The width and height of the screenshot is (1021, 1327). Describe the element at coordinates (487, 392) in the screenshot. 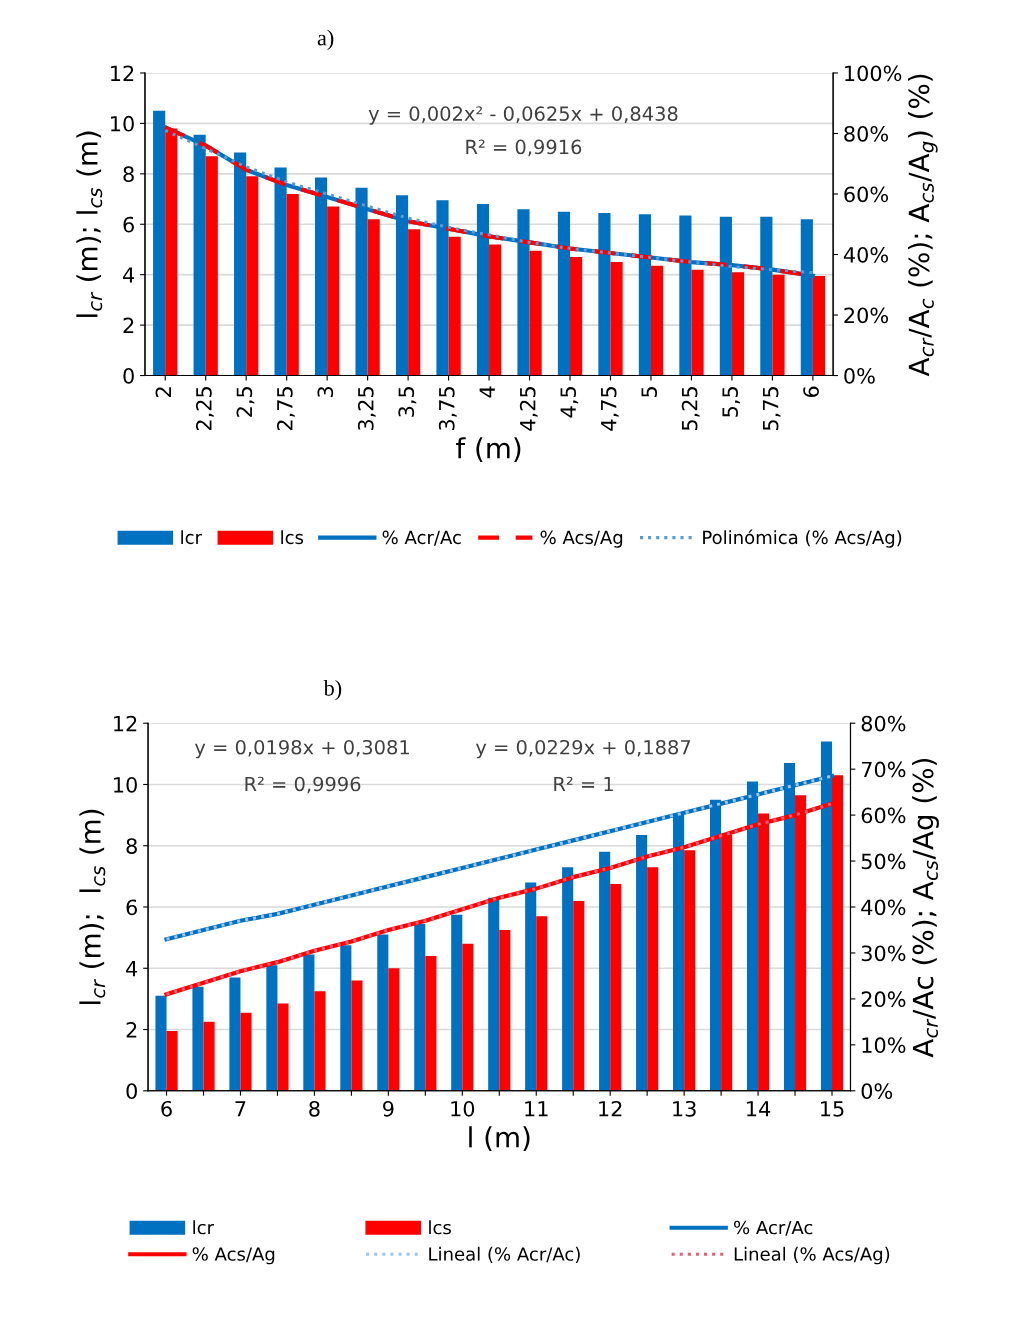

I see `x-tick-label: 4` at that location.